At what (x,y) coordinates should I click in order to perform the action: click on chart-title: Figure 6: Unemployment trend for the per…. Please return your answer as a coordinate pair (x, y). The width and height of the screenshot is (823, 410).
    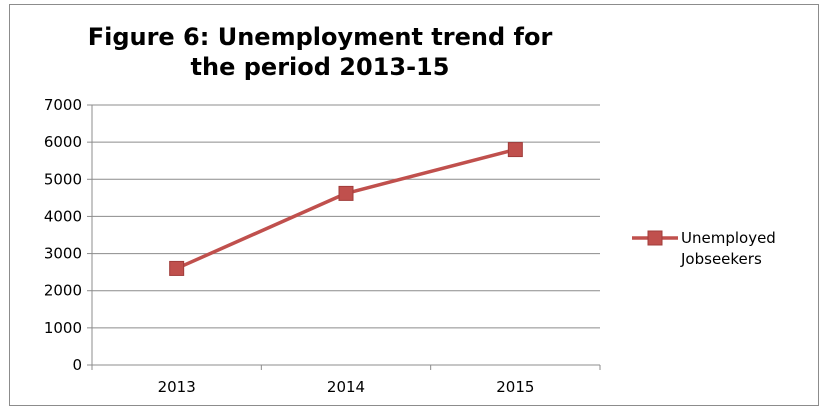
    Looking at the image, I should click on (320, 52).